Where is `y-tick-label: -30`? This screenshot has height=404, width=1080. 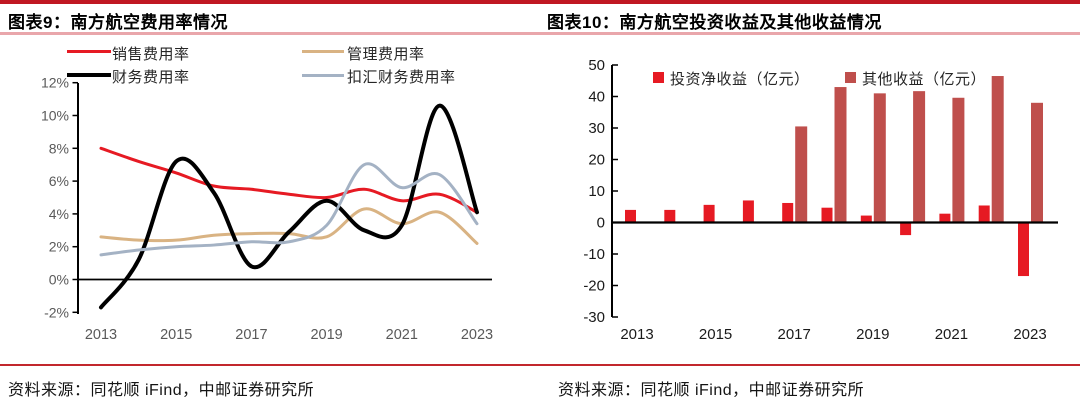
y-tick-label: -30 is located at coordinates (594, 317).